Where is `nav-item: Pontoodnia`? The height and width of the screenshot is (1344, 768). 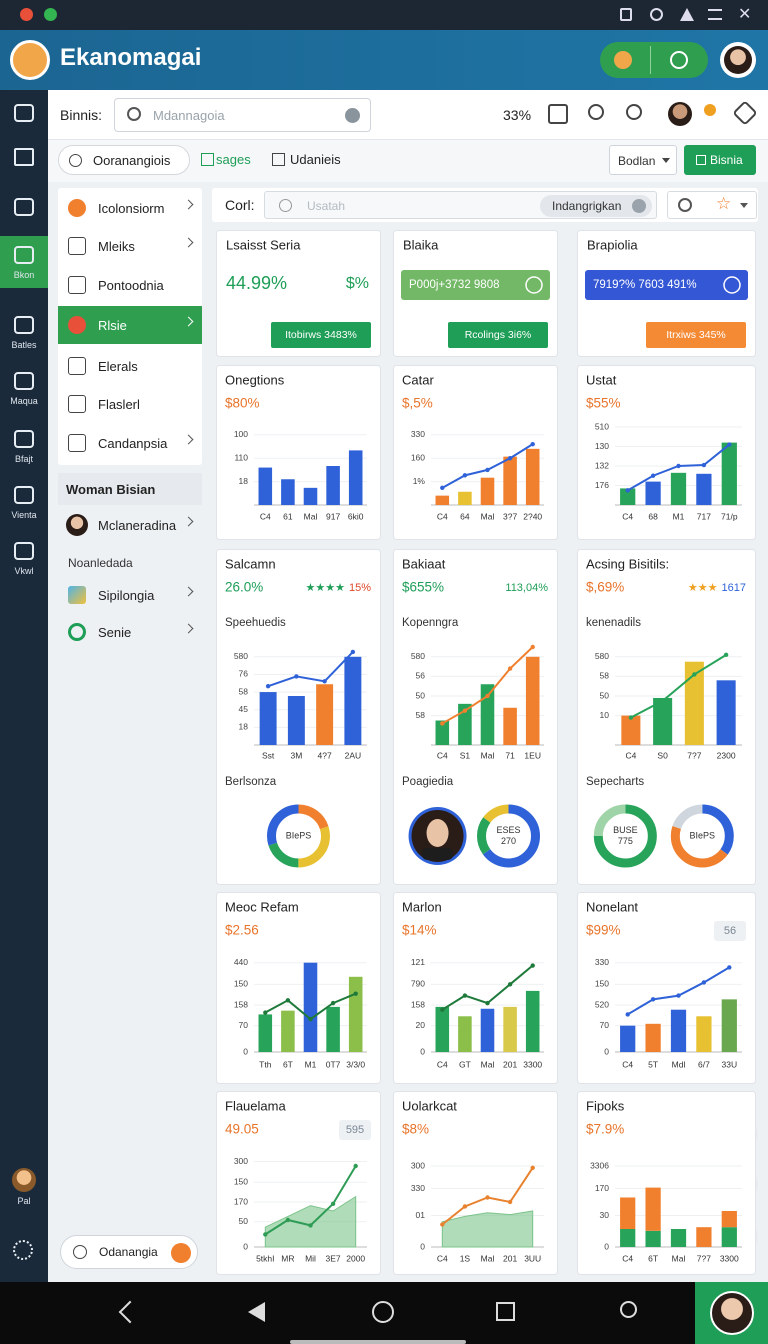
nav-item: Pontoodnia is located at coordinates (130, 285).